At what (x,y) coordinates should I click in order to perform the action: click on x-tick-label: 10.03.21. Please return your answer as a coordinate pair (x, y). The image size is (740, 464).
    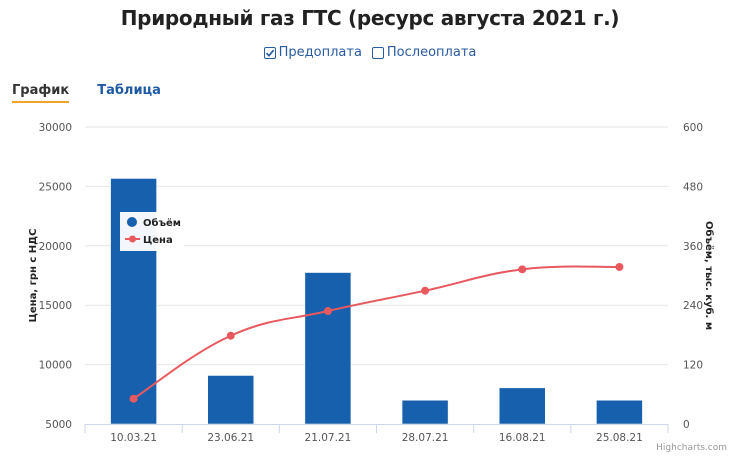
    Looking at the image, I should click on (133, 438).